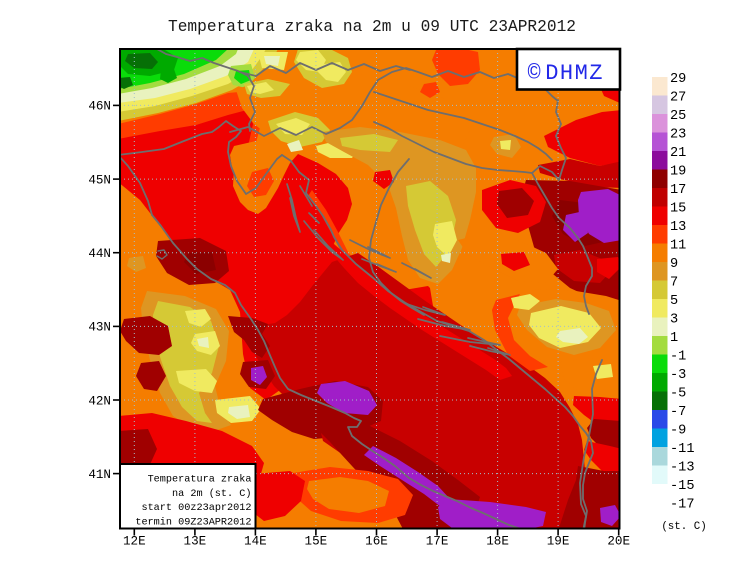  Describe the element at coordinates (196, 508) in the screenshot. I see `svg-text: start 00z23apr2012` at that location.